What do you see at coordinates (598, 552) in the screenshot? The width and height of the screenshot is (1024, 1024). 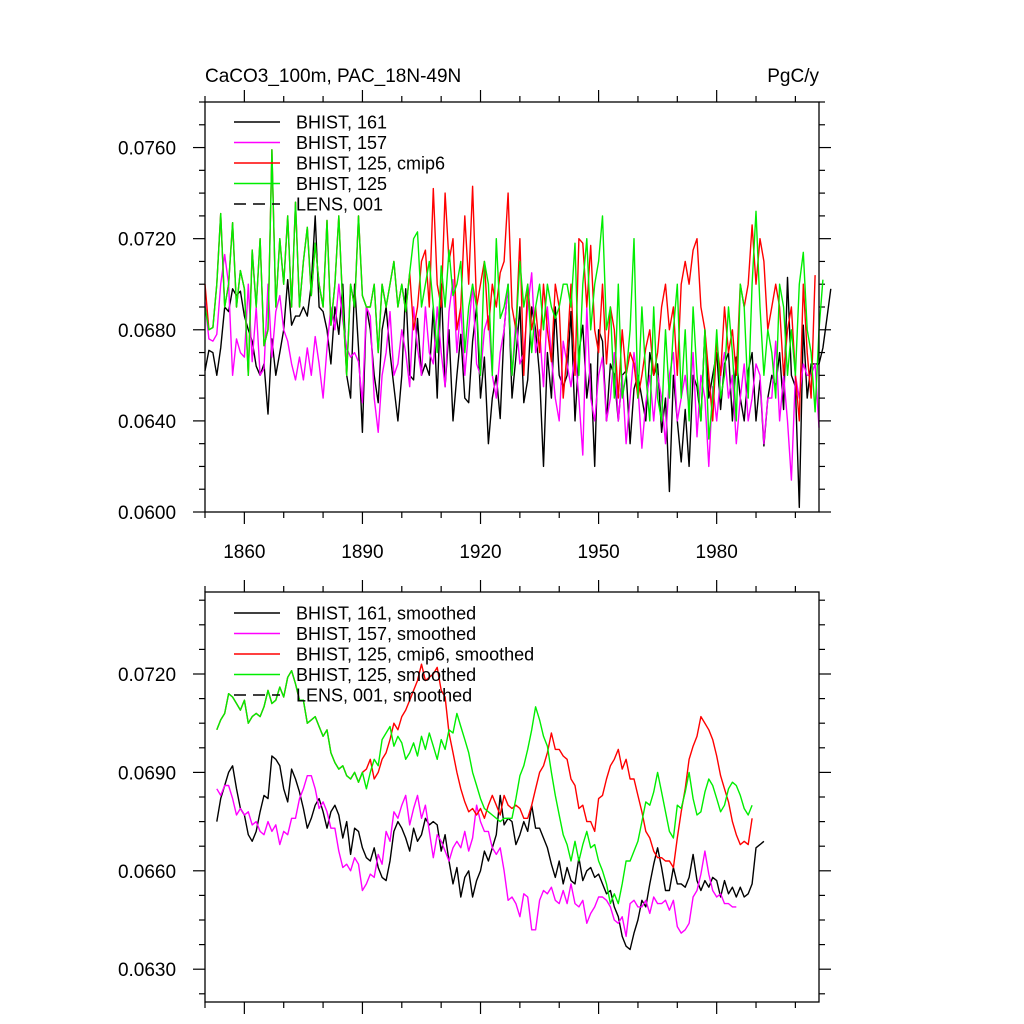 I see `x-tick-label: 1950` at bounding box center [598, 552].